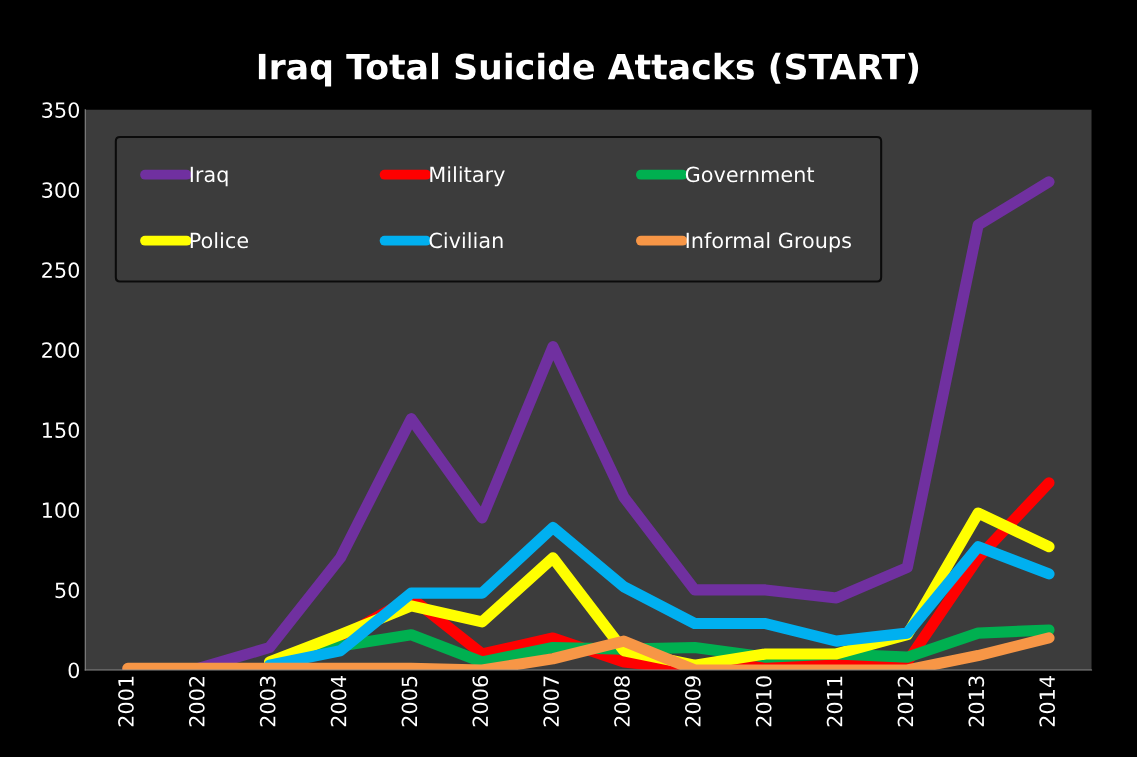 The width and height of the screenshot is (1137, 757). Describe the element at coordinates (763, 701) in the screenshot. I see `x-tick-label: 2010` at that location.